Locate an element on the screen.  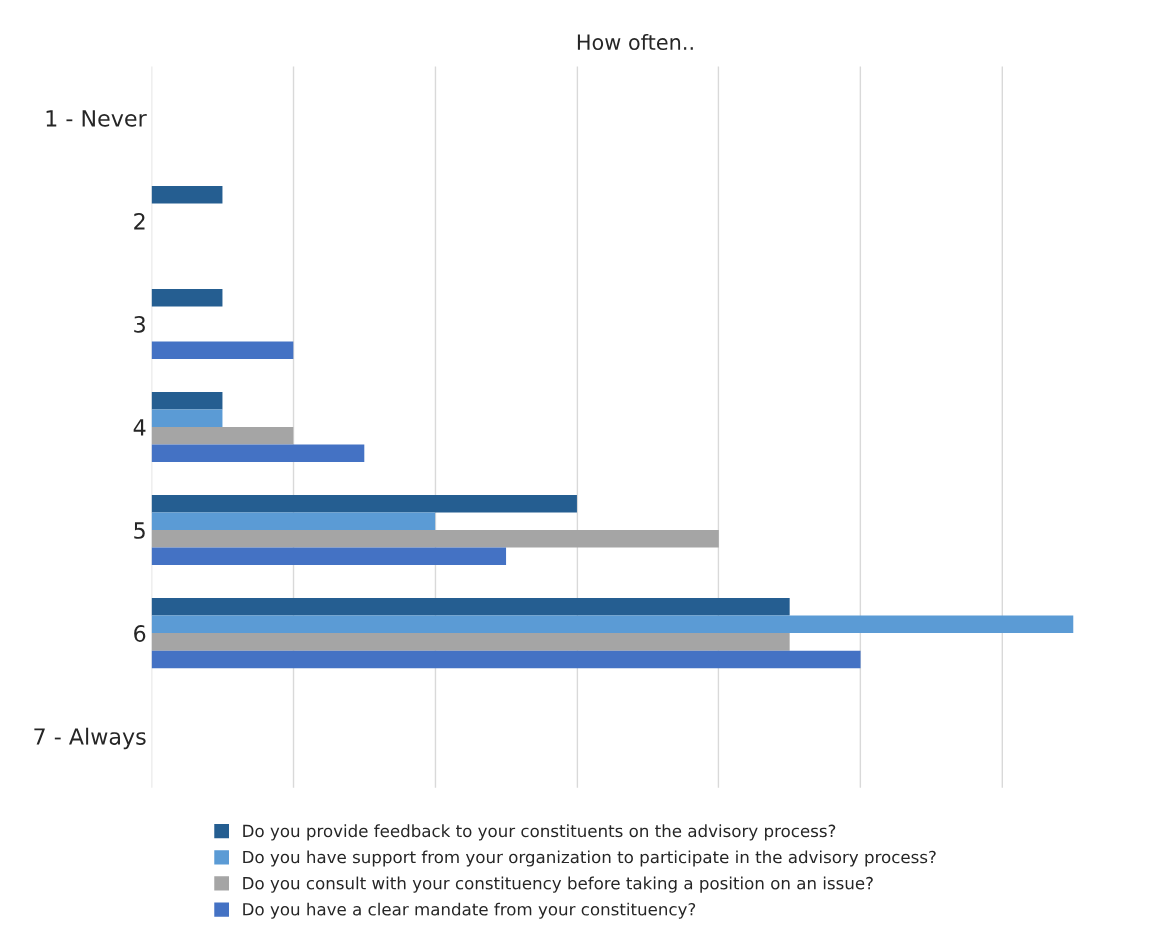
legend-label: Do you provide feedback to your constituents on the advisory process? is located at coordinates (539, 832).